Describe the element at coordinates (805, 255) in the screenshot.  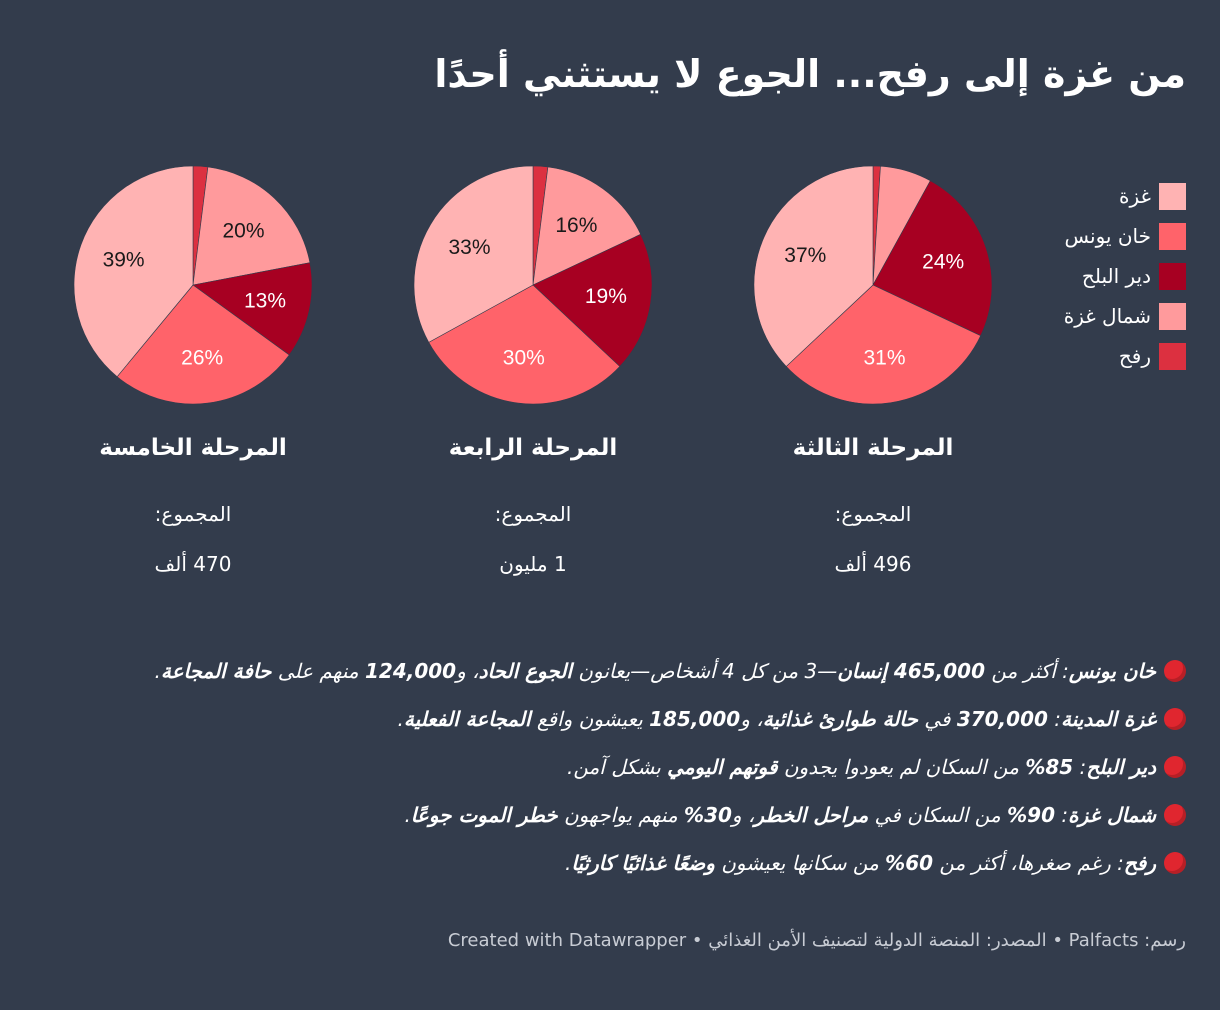
I see `pie-label-gaza: 37%` at that location.